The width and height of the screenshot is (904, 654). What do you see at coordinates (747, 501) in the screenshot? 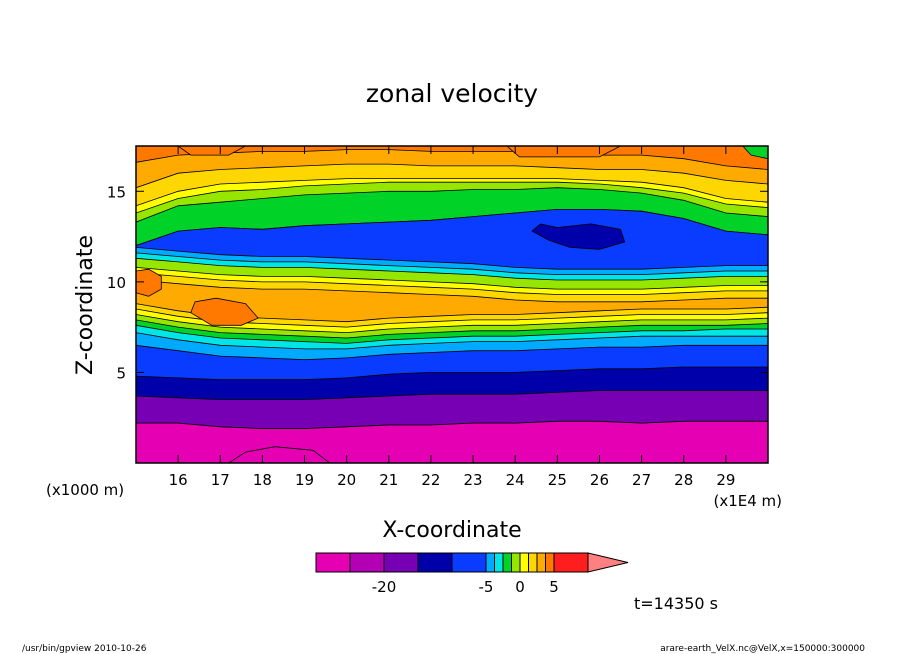
I see `x-unit-label: (x1E4 m)` at bounding box center [747, 501].